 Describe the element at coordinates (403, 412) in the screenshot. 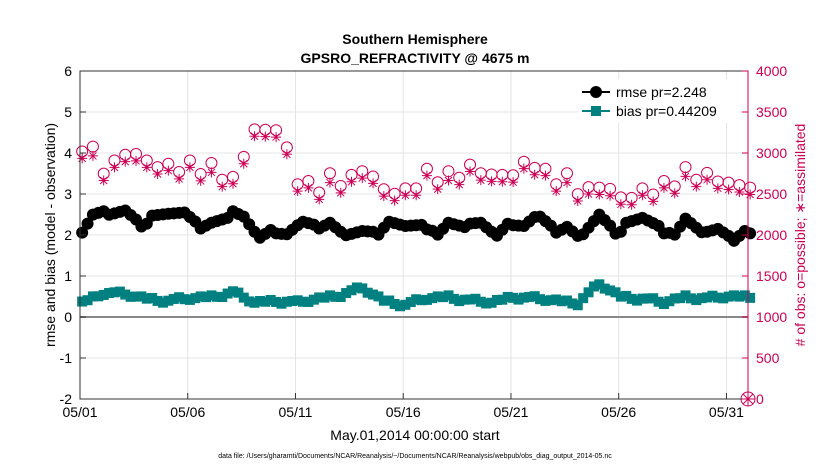

I see `x-tick-label: 05/16` at that location.